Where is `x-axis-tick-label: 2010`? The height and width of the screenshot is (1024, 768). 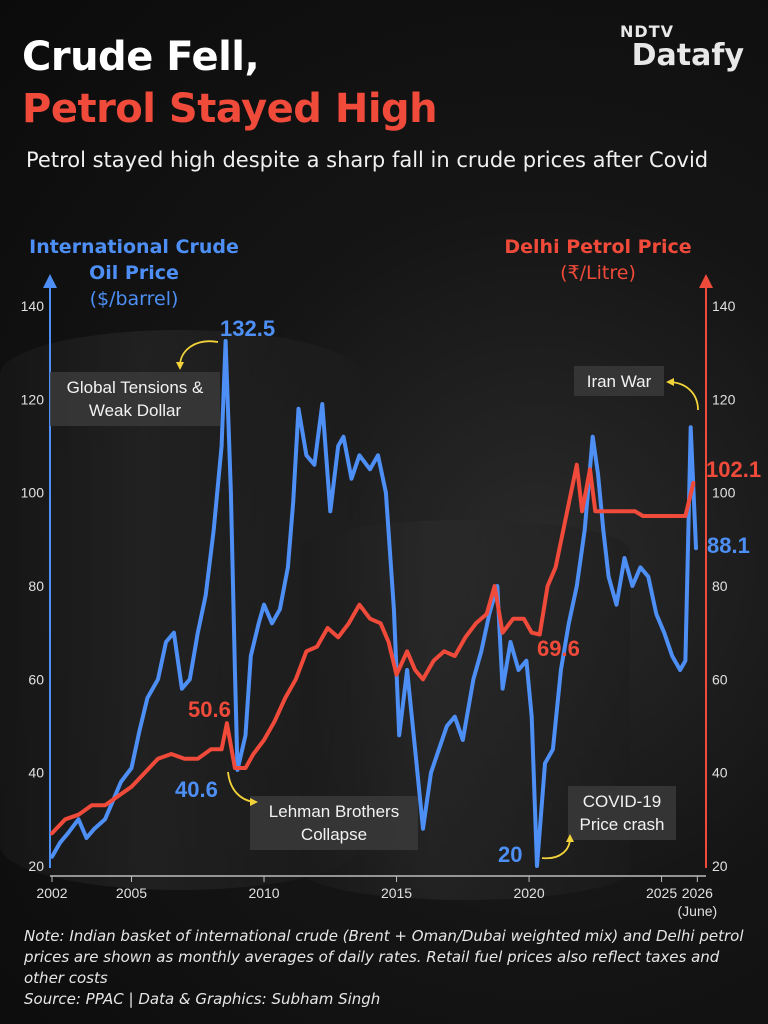
x-axis-tick-label: 2010 is located at coordinates (263, 893).